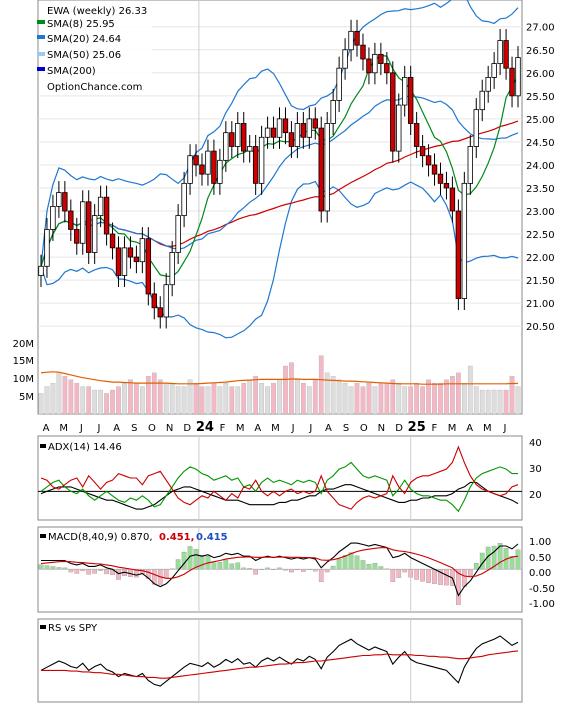 The width and height of the screenshot is (566, 706). What do you see at coordinates (205, 427) in the screenshot?
I see `x-tick-label: 24` at bounding box center [205, 427].